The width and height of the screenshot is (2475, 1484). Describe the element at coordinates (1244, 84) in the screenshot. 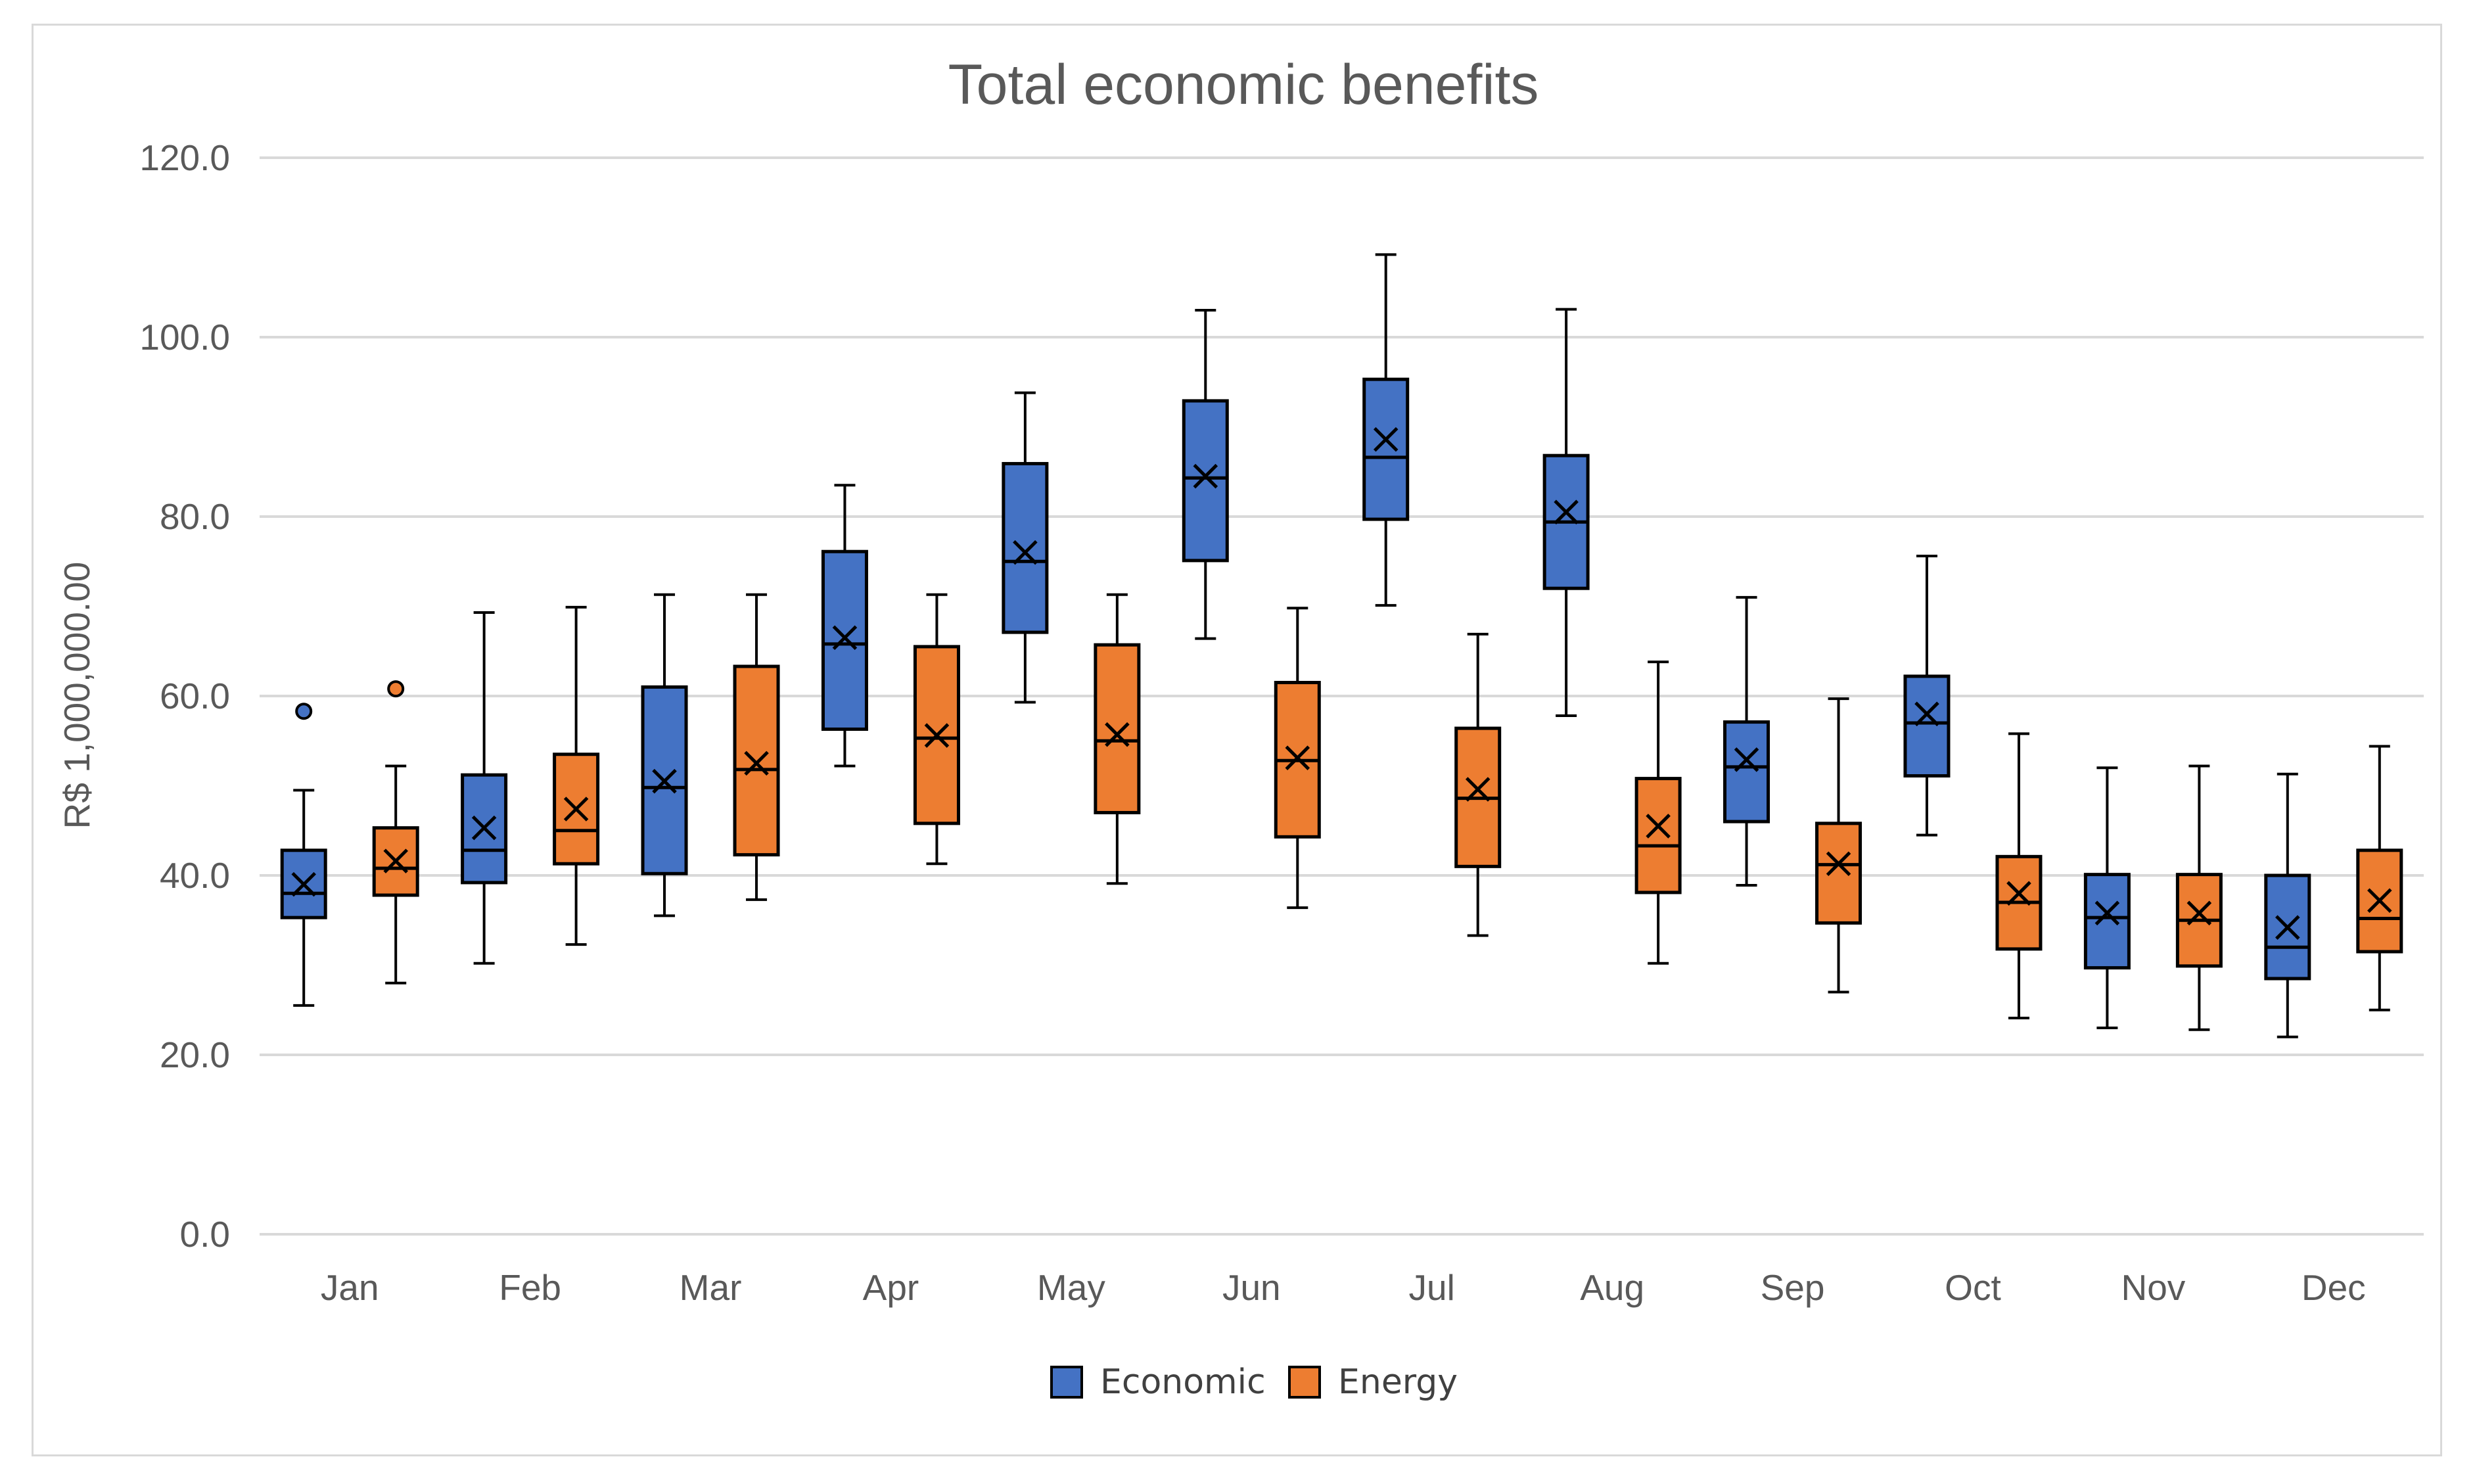

I see `chart-title: Total economic benefits` at that location.